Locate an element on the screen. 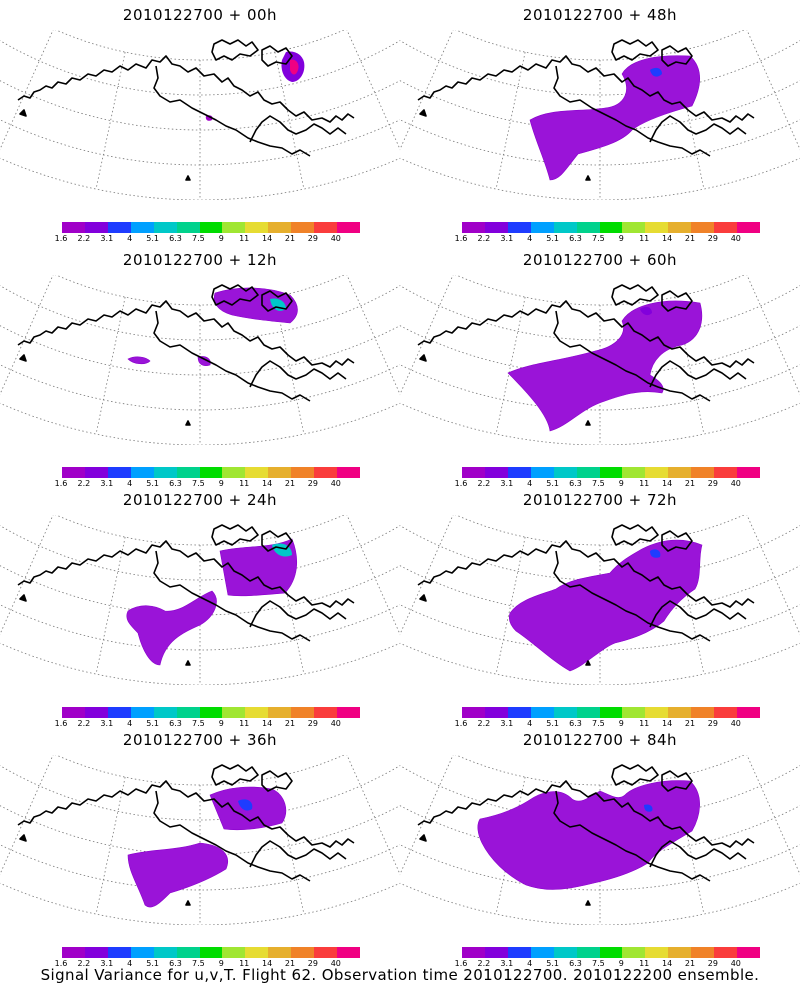 The image size is (800, 1000). colorbar-label: 21 is located at coordinates (690, 238).